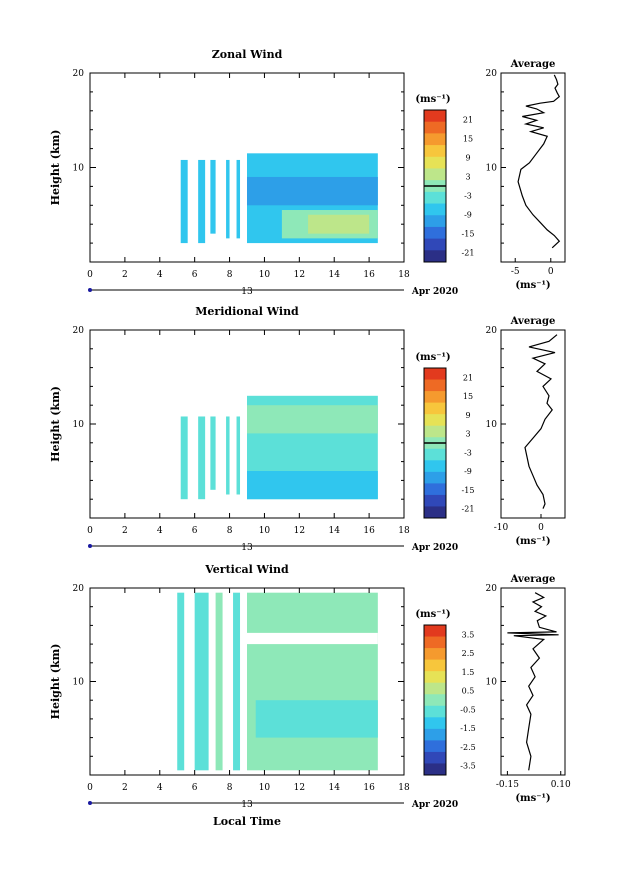 Image resolution: width=627 pixels, height=873 pixels. Describe the element at coordinates (467, 747) in the screenshot. I see `vertical-colorbar-label: -2.5` at that location.